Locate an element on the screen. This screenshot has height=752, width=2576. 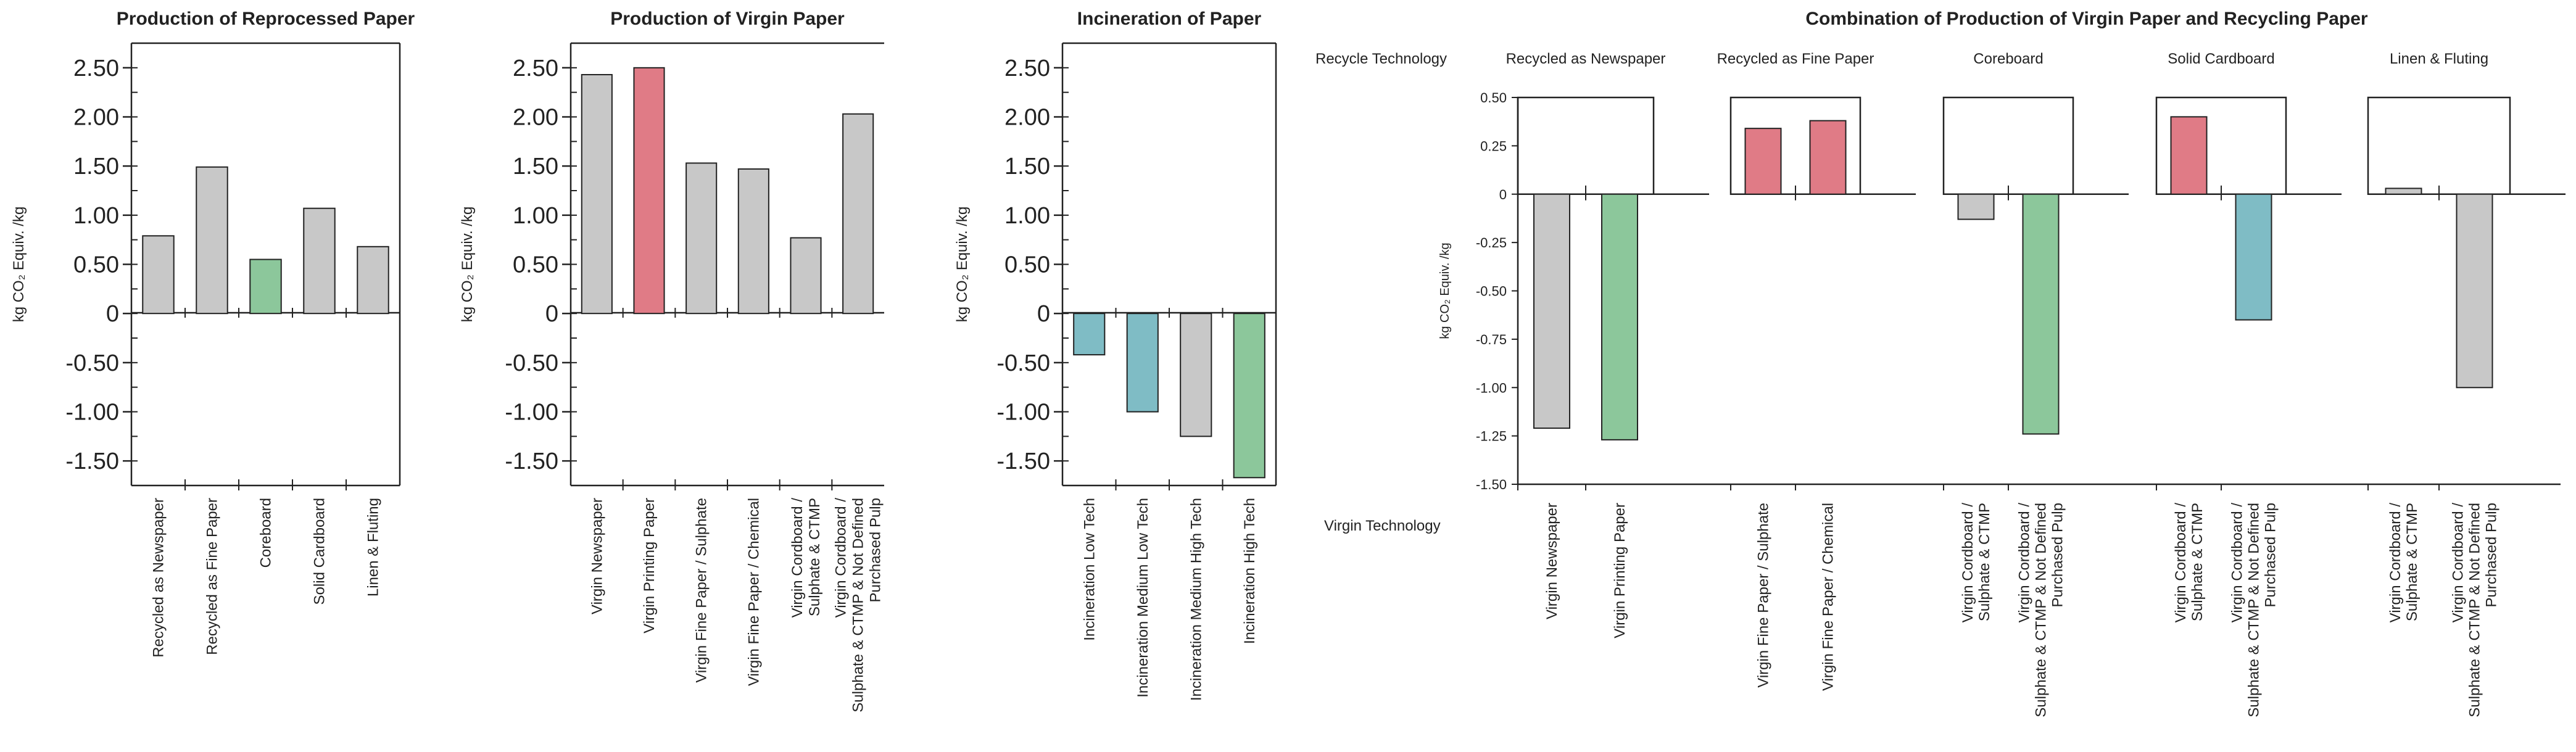
x-tick-label-group: Virgin Newspaper is located at coordinates (1552, 561).